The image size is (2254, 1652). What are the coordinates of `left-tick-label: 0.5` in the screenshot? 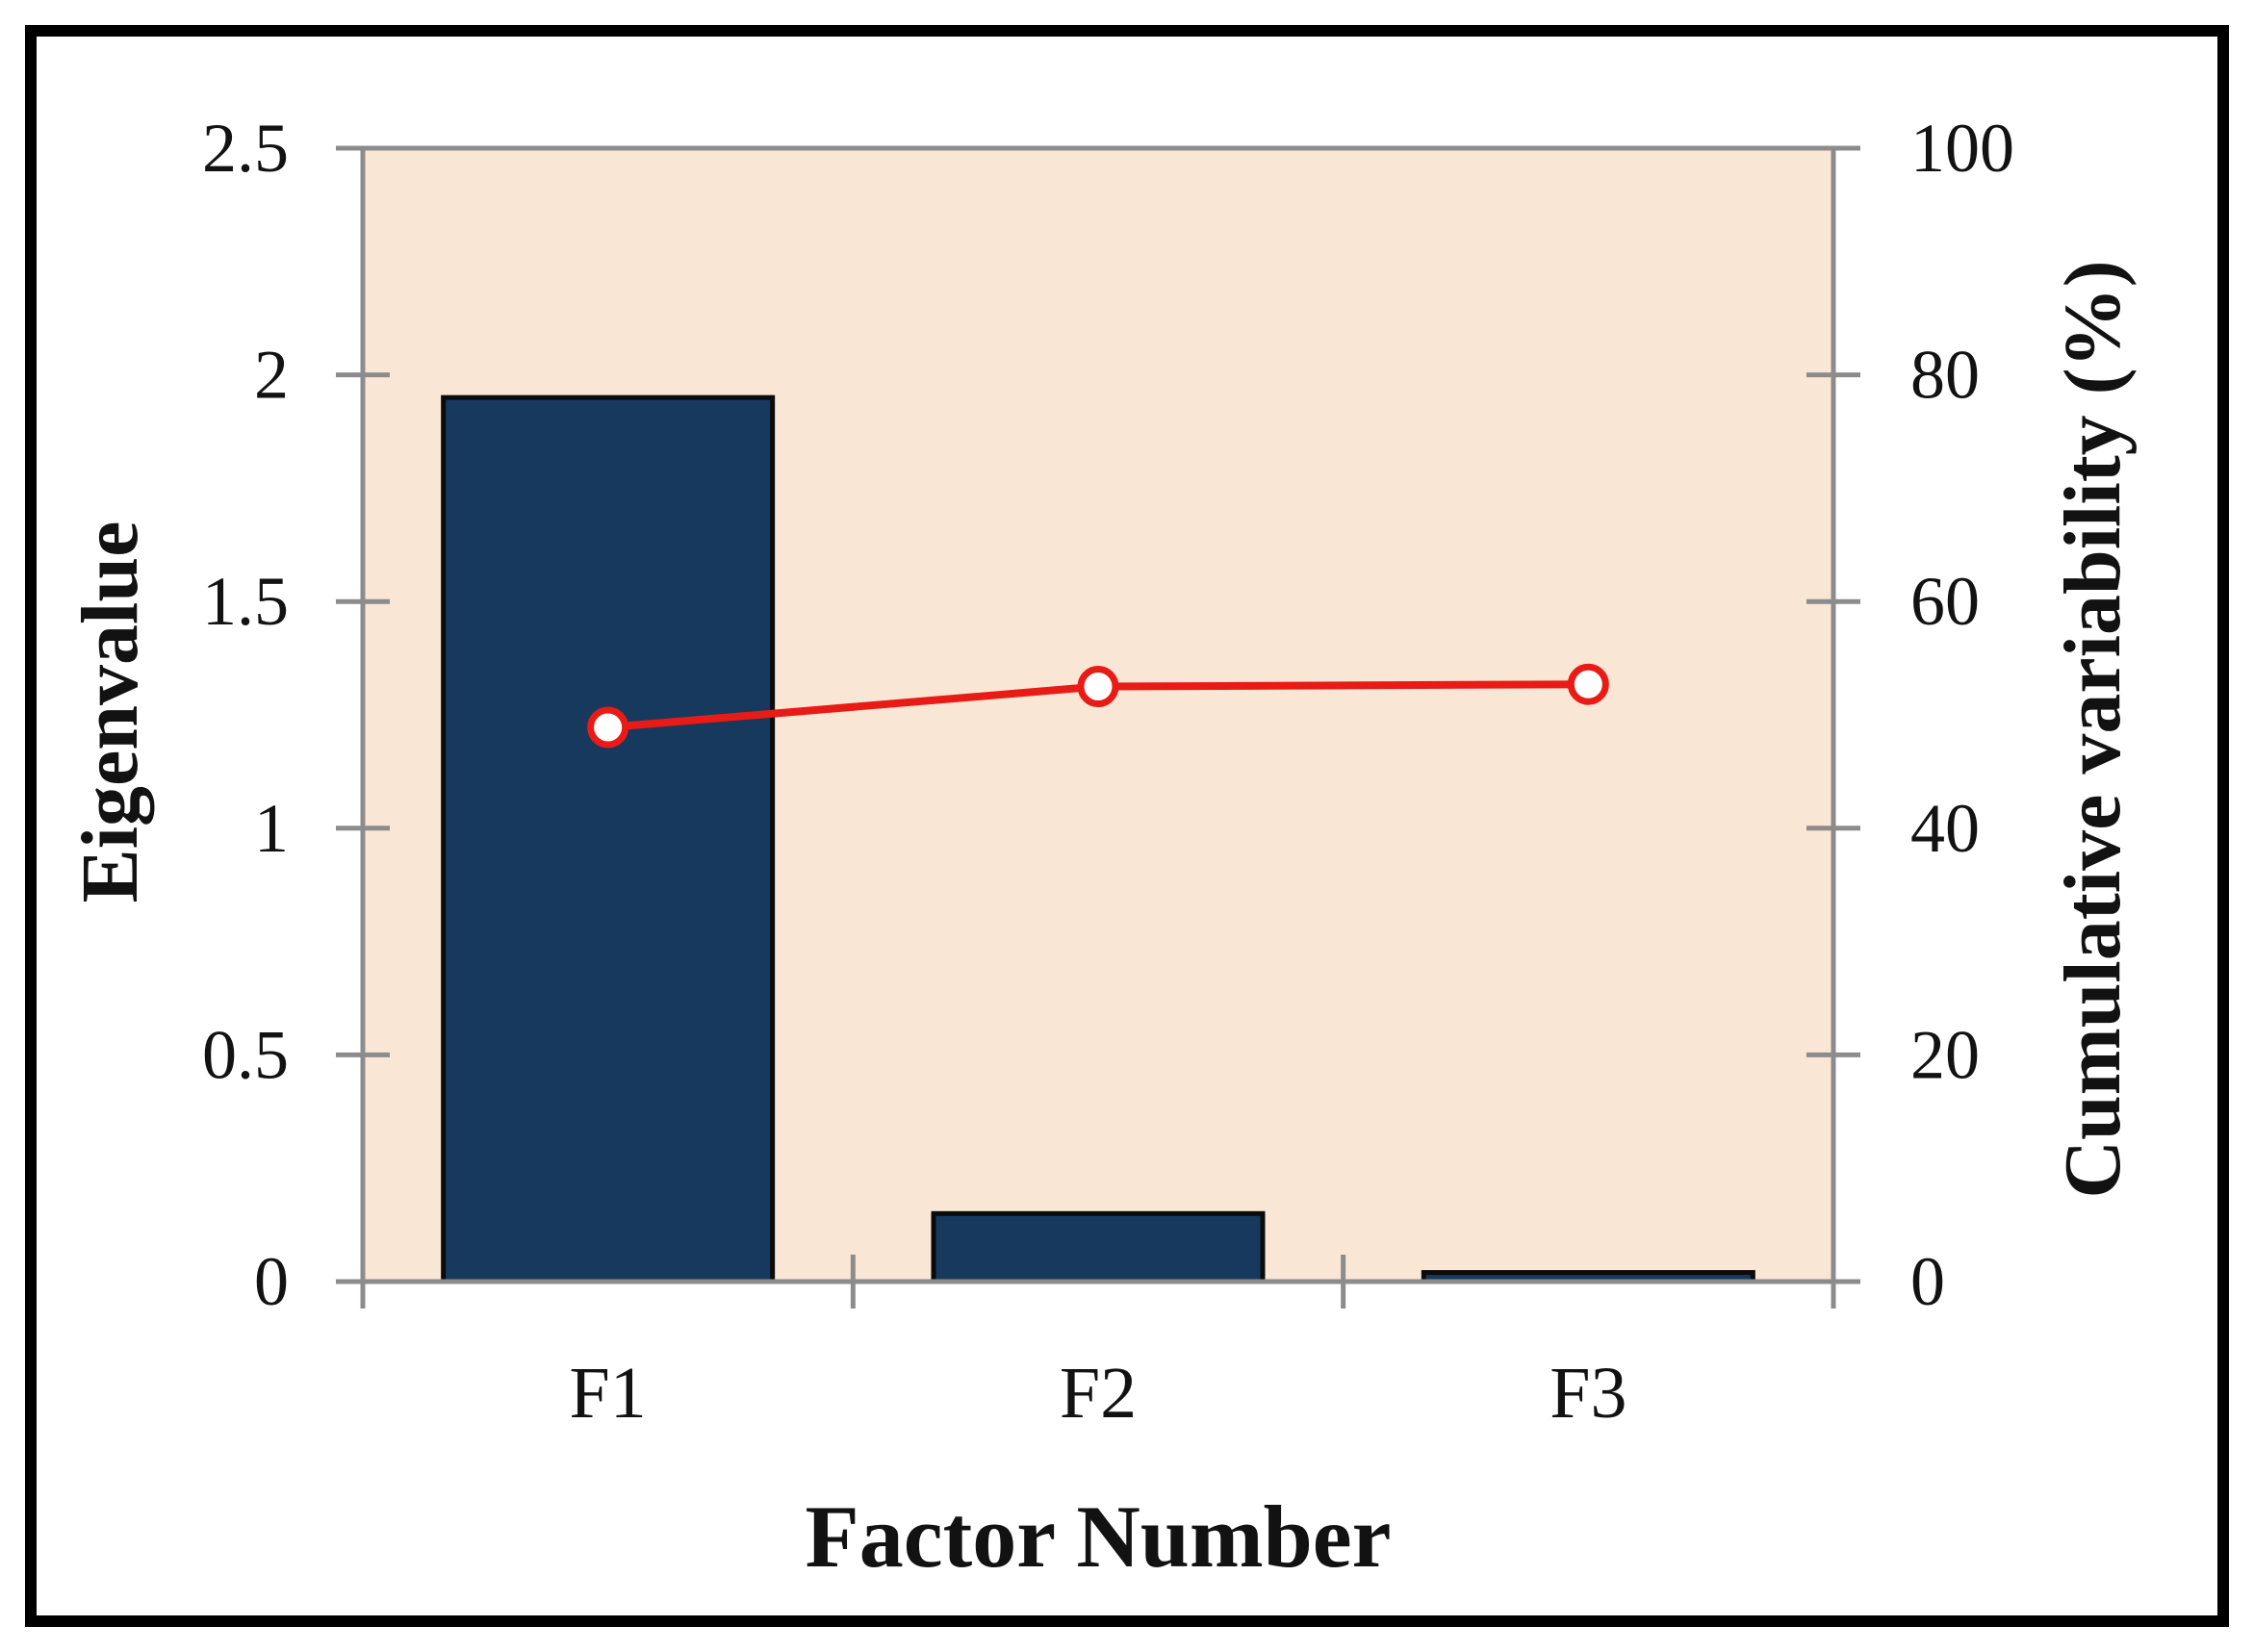 It's located at (245, 1054).